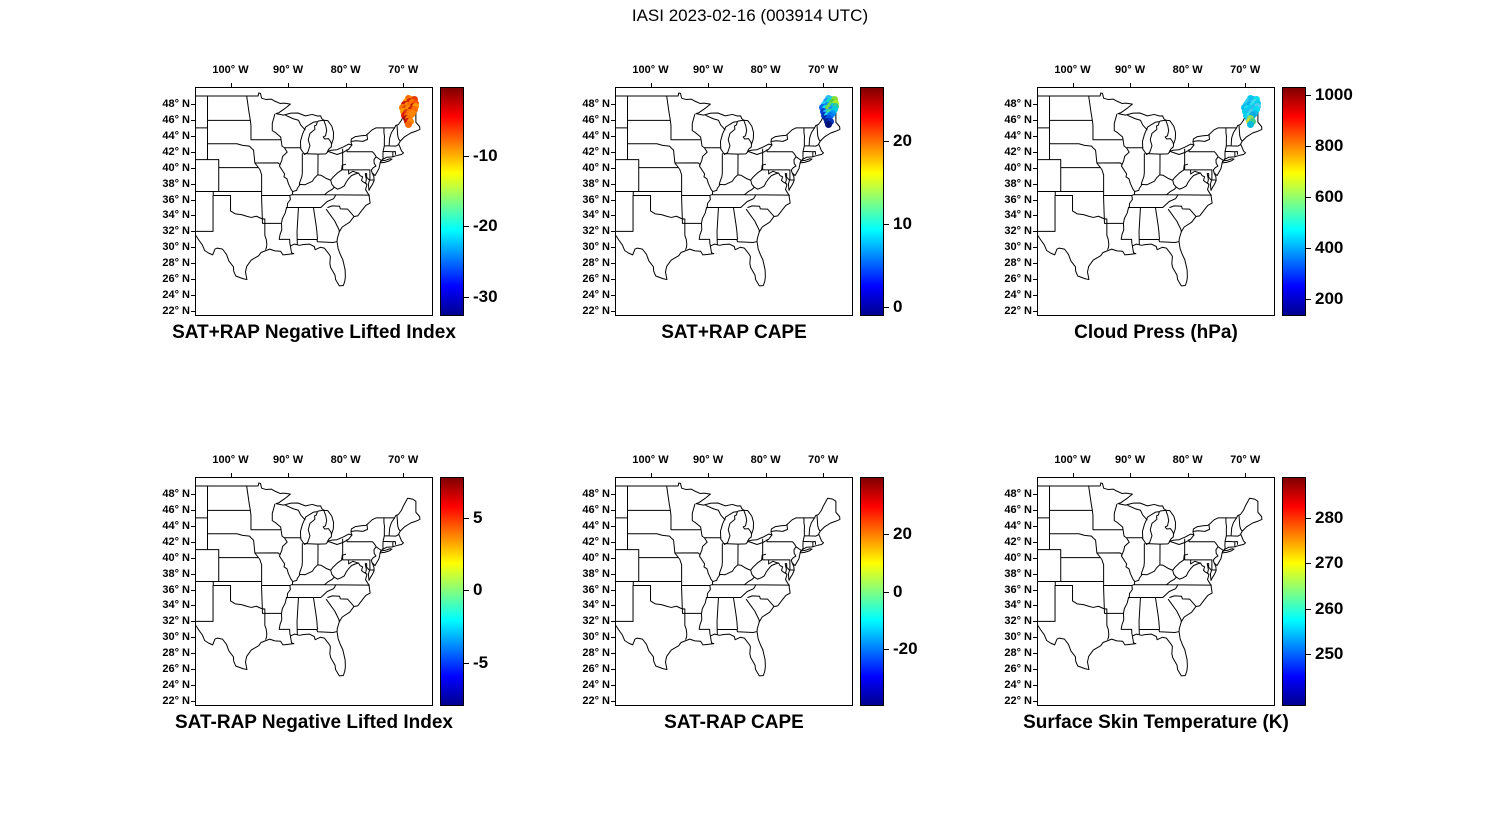 Image resolution: width=1500 pixels, height=825 pixels. Describe the element at coordinates (596, 183) in the screenshot. I see `y-tick-label: 38° N` at that location.